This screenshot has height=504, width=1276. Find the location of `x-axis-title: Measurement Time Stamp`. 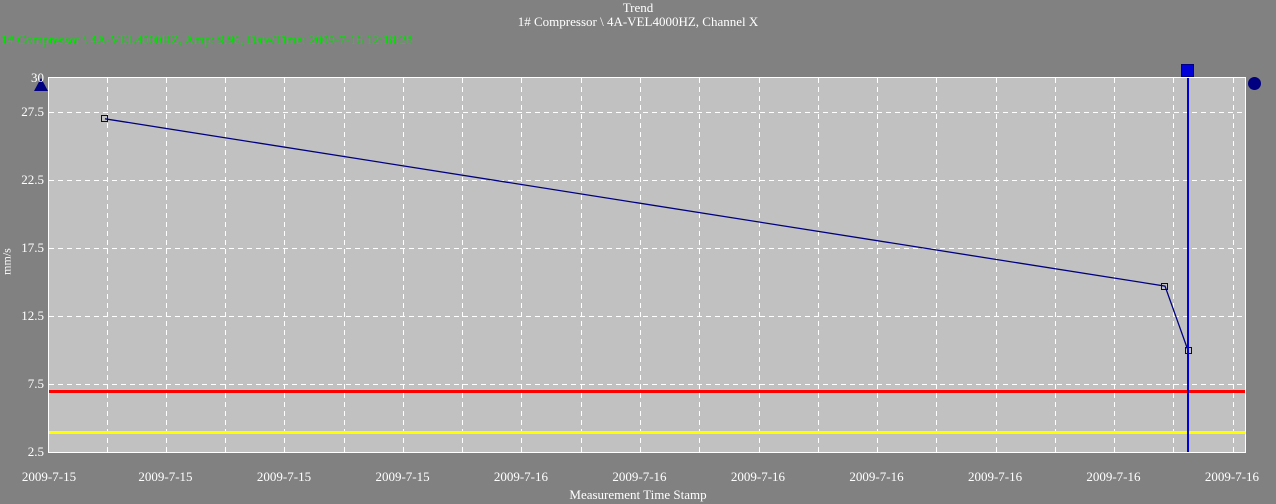

x-axis-title: Measurement Time Stamp is located at coordinates (638, 494).